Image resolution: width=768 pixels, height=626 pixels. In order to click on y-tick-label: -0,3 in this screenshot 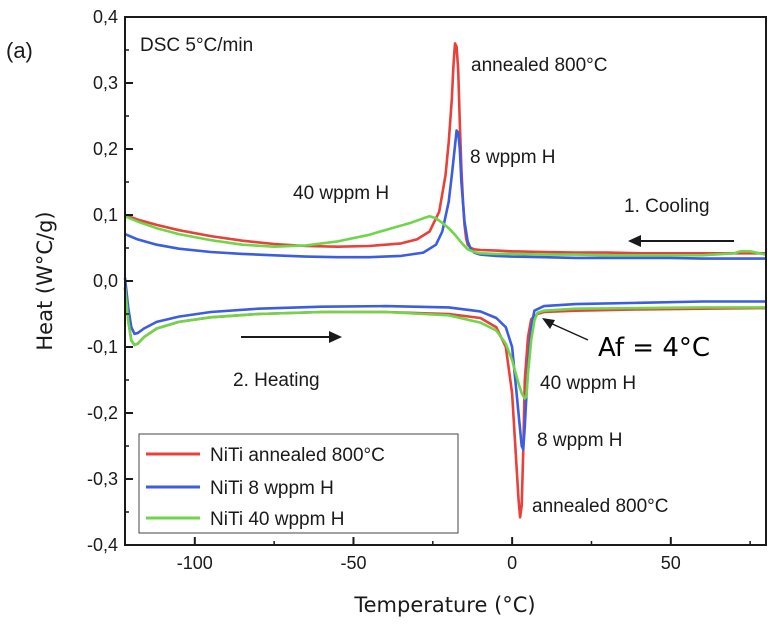, I will do `click(102, 479)`.